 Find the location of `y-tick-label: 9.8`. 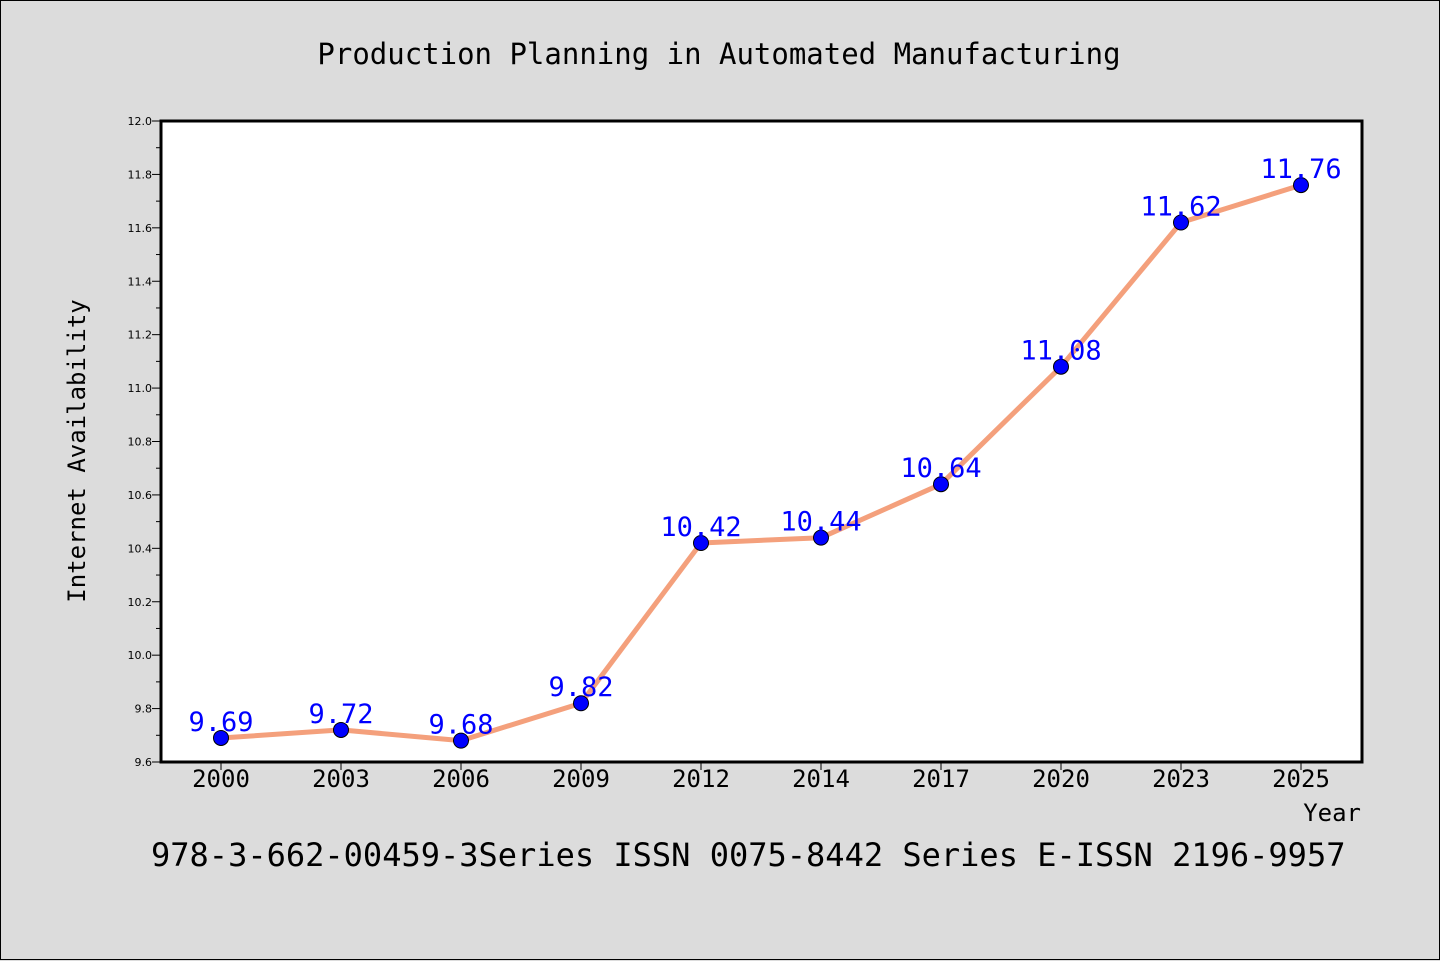

y-tick-label: 9.8 is located at coordinates (144, 709).